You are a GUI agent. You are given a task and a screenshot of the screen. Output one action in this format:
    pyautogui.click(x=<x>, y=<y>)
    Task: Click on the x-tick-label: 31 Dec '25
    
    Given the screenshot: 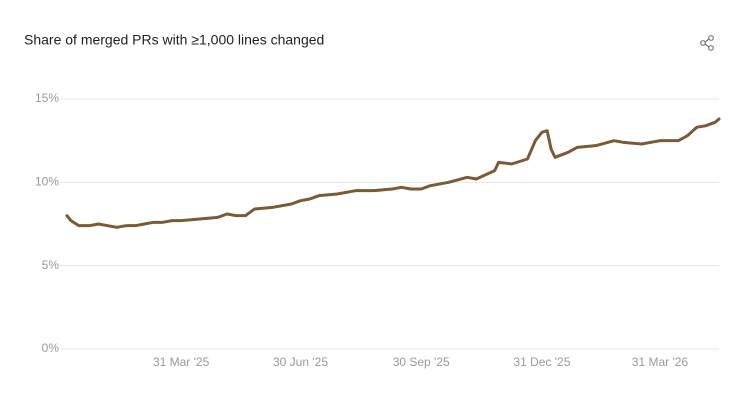 What is the action you would take?
    pyautogui.click(x=541, y=362)
    